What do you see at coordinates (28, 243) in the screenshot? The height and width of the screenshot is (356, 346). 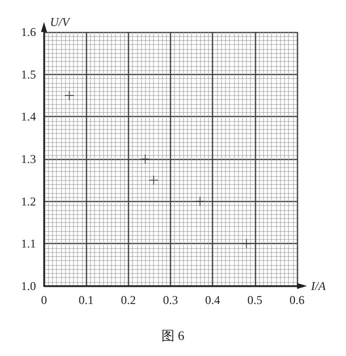 I see `y-tick-label: 1.1` at bounding box center [28, 243].